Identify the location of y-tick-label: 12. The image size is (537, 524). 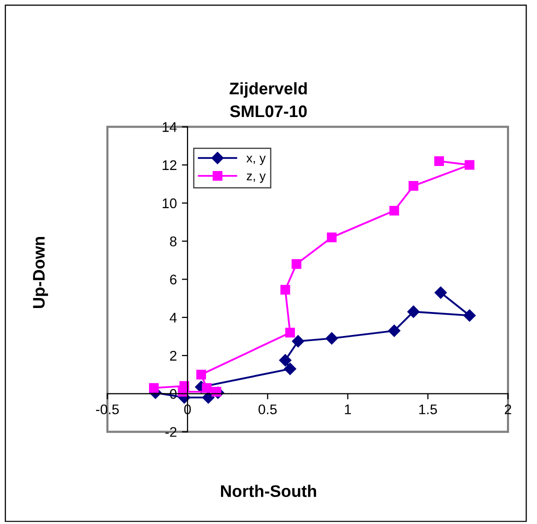
(169, 165).